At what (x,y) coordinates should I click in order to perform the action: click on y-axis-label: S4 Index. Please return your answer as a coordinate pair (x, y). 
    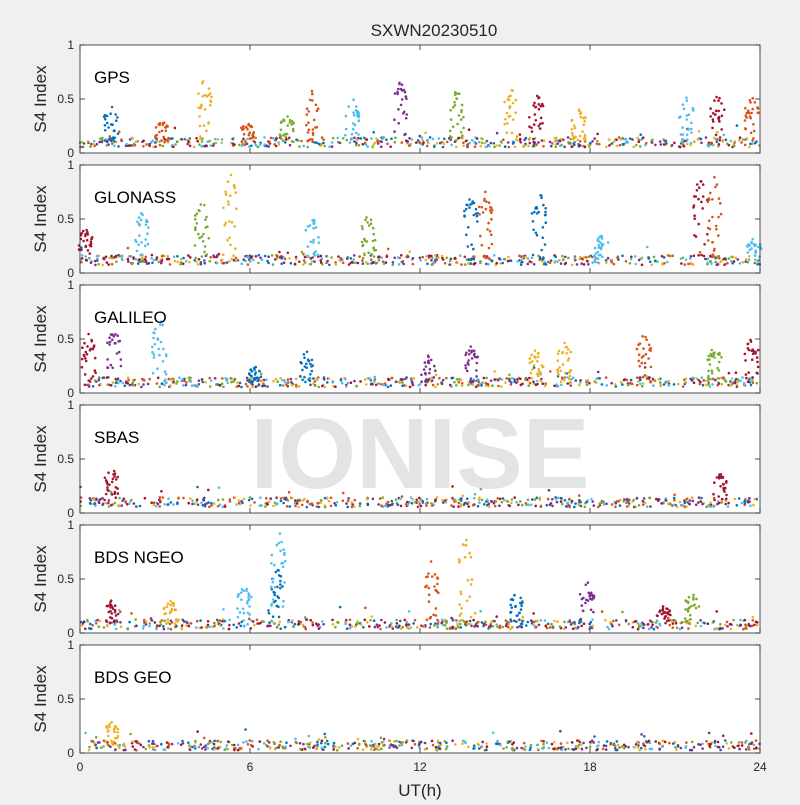
    Looking at the image, I should click on (40, 459).